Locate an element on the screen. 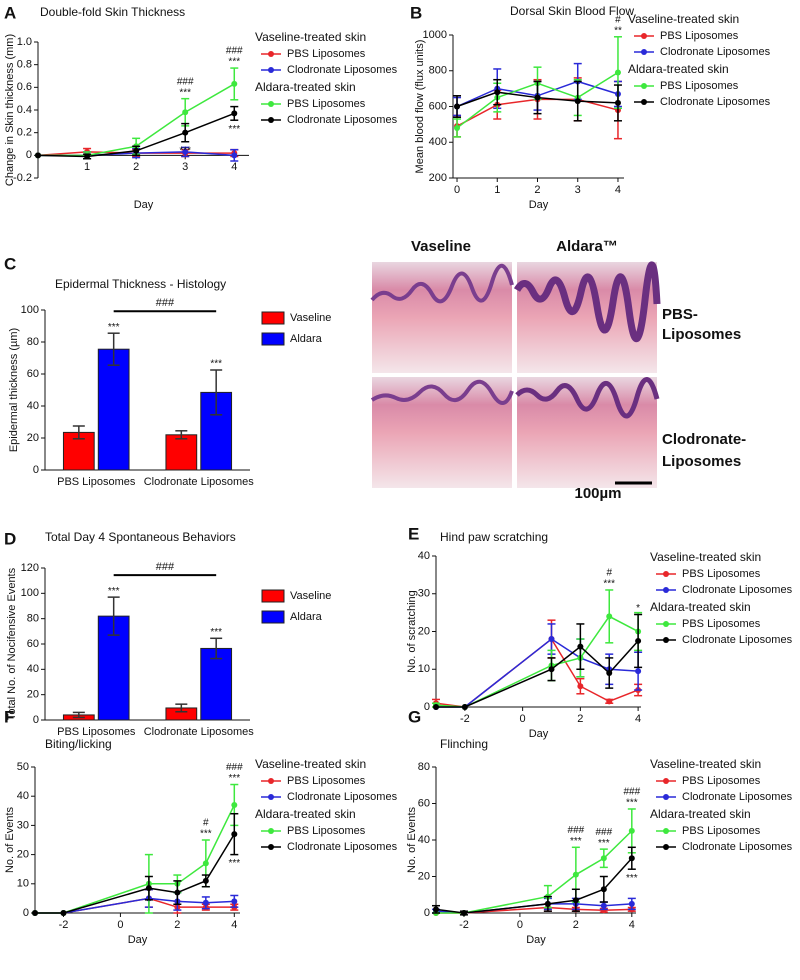 The width and height of the screenshot is (800, 980). y-tick-label: 400 is located at coordinates (438, 142).